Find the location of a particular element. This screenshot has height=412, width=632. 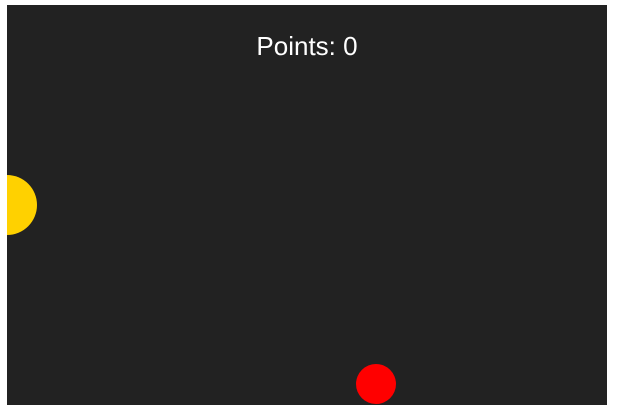

points-display: Points: 0 is located at coordinates (307, 46).